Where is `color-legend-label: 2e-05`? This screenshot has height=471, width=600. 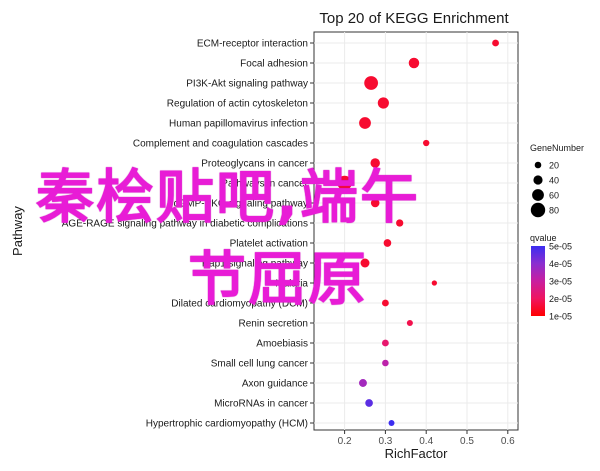 color-legend-label: 2e-05 is located at coordinates (560, 299).